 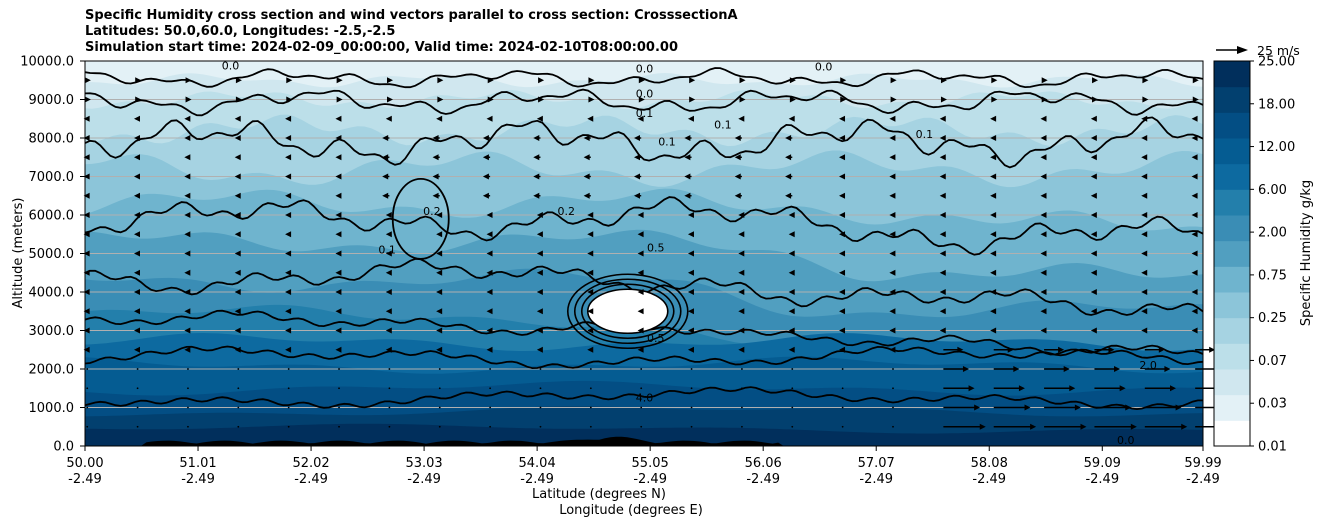 What do you see at coordinates (925, 134) in the screenshot?
I see `contour-label: 0.1` at bounding box center [925, 134].